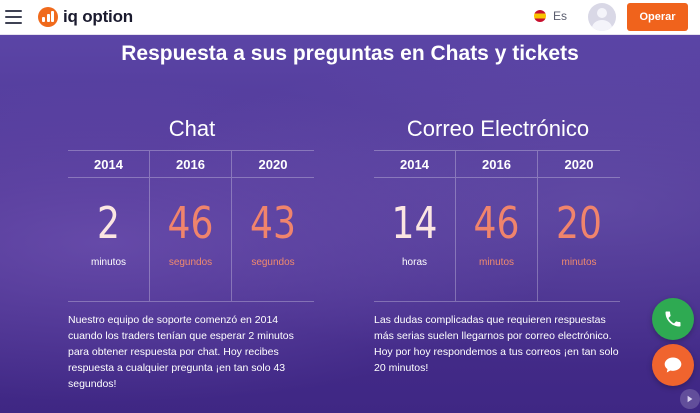  Describe the element at coordinates (192, 128) in the screenshot. I see `chat-title: Chat` at that location.